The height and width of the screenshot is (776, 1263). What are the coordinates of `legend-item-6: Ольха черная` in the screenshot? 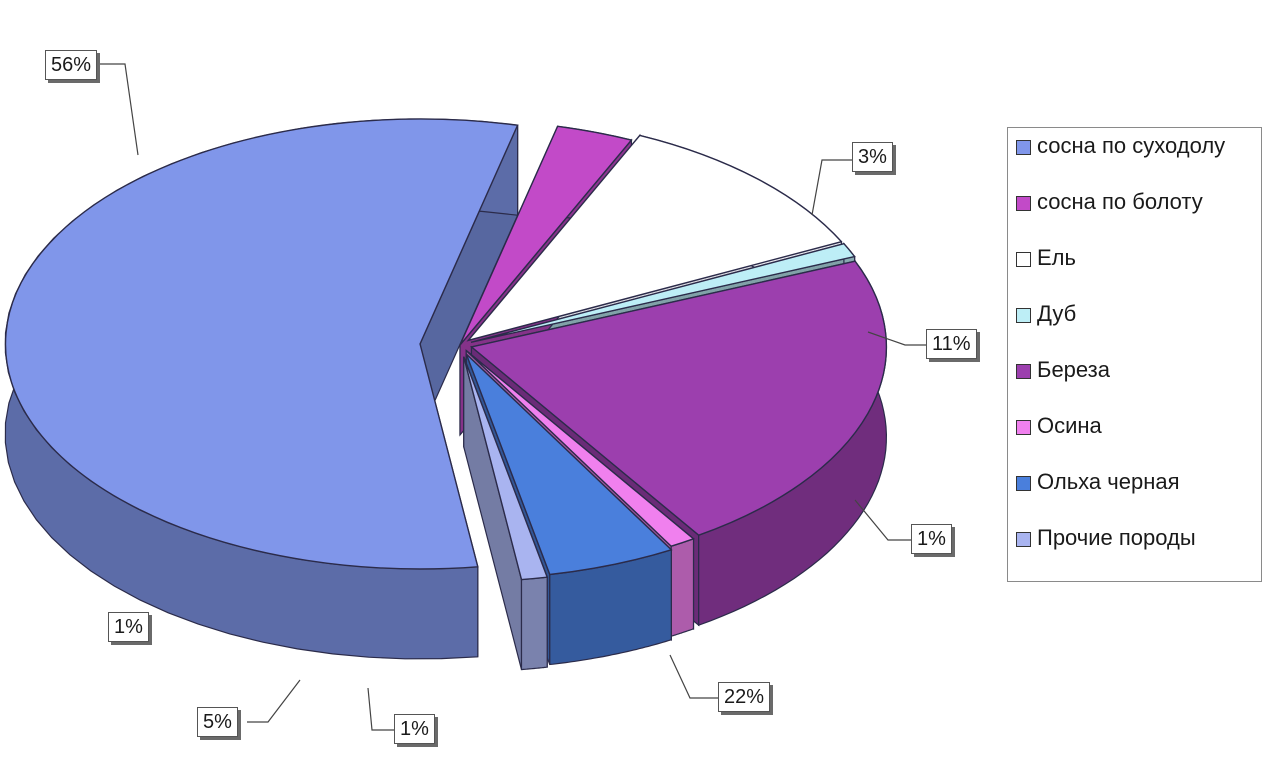 It's located at (1138, 498).